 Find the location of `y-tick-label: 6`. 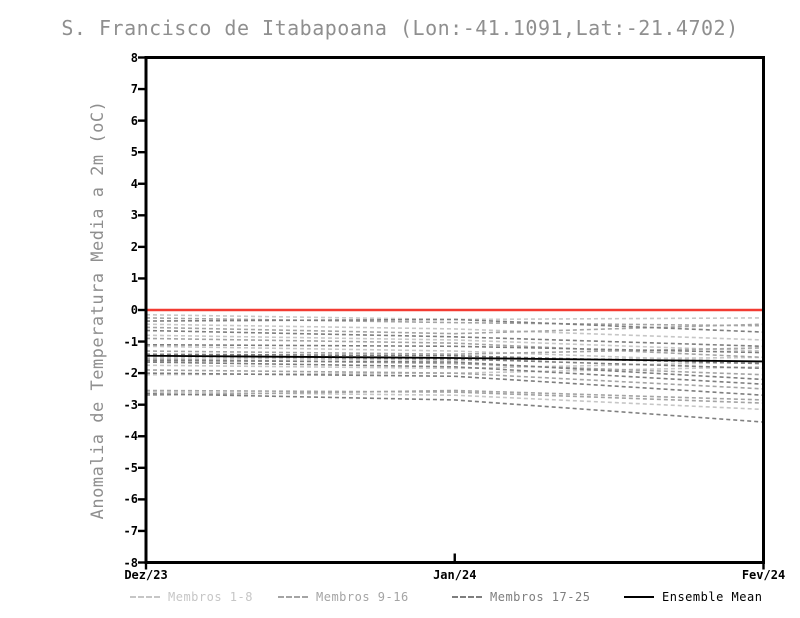

y-tick-label: 6 is located at coordinates (134, 120).